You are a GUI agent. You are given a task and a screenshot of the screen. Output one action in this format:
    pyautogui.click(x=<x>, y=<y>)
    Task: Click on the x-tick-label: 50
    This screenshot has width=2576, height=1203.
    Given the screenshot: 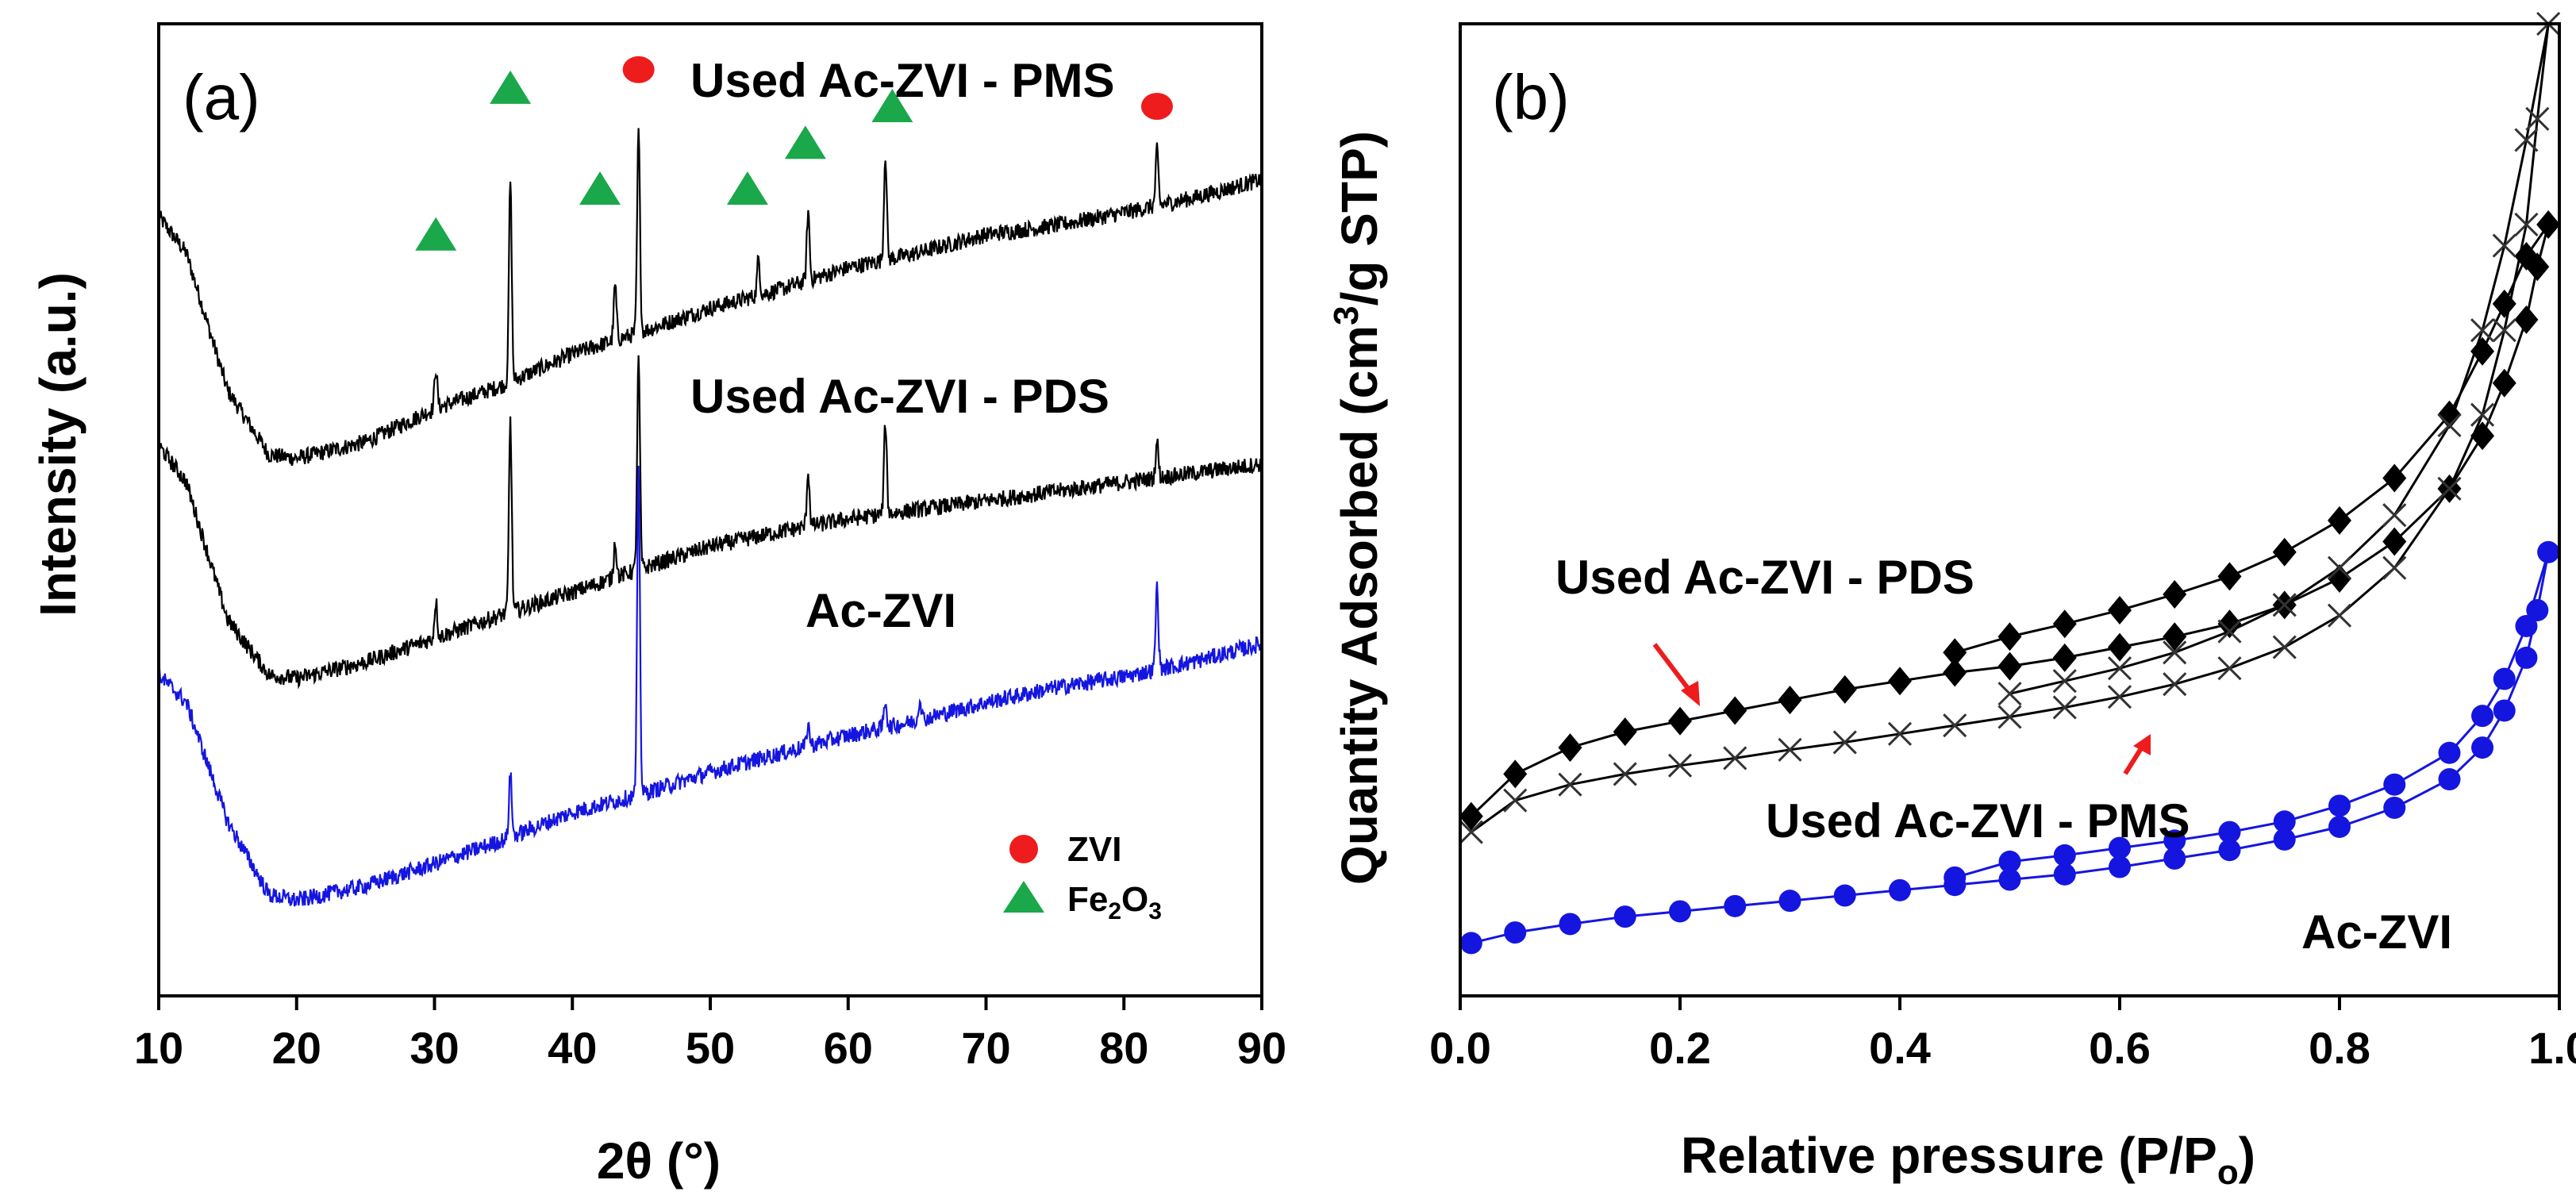 What is the action you would take?
    pyautogui.click(x=710, y=1048)
    